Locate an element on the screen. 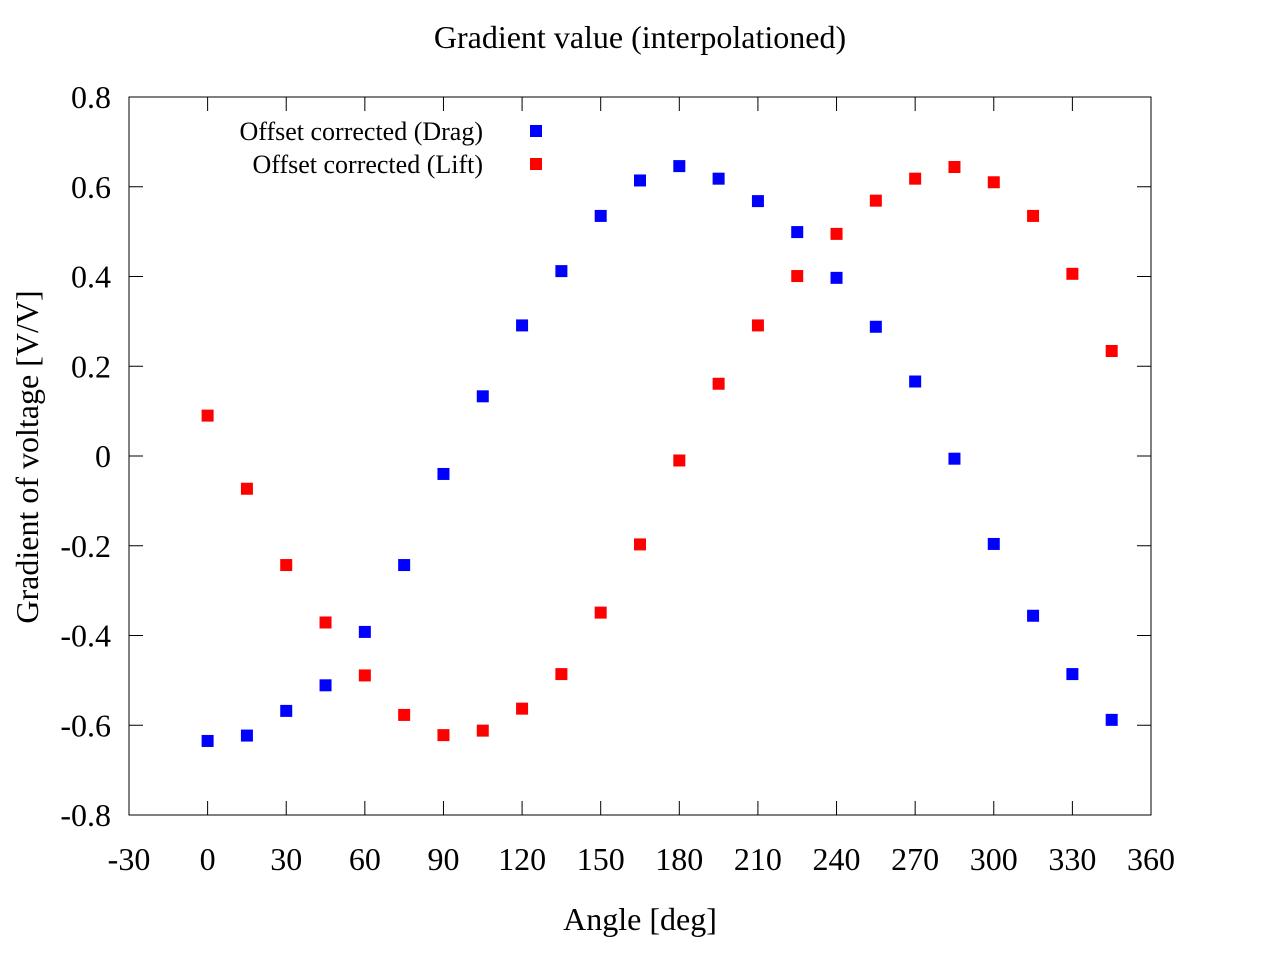  y-tick-label: 0.2 is located at coordinates (91, 366).